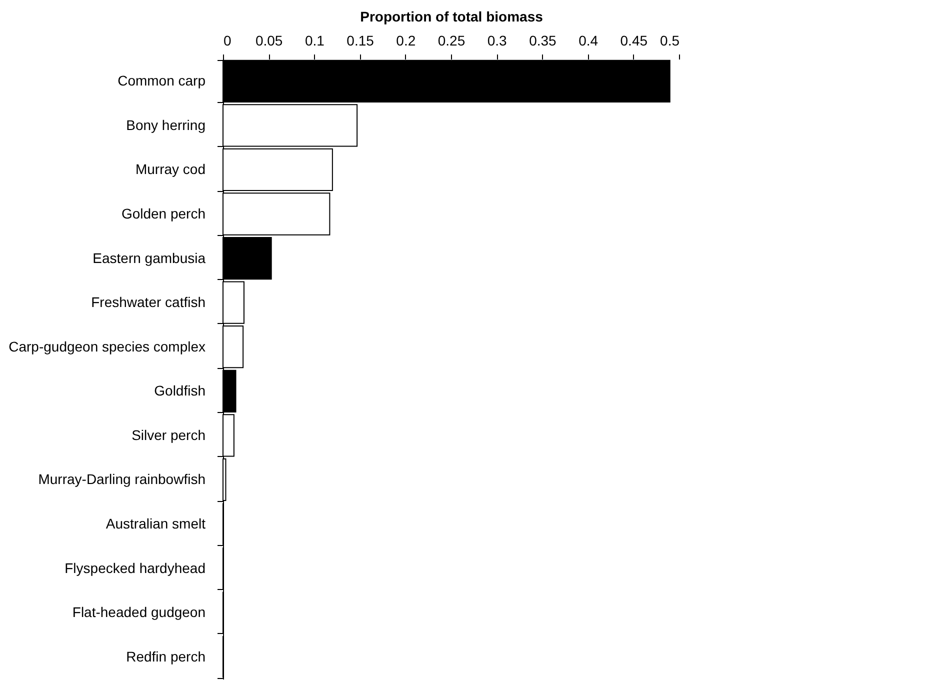 This screenshot has height=695, width=937. Describe the element at coordinates (135, 568) in the screenshot. I see `y-tick-label: Flyspecked hardyhead` at that location.